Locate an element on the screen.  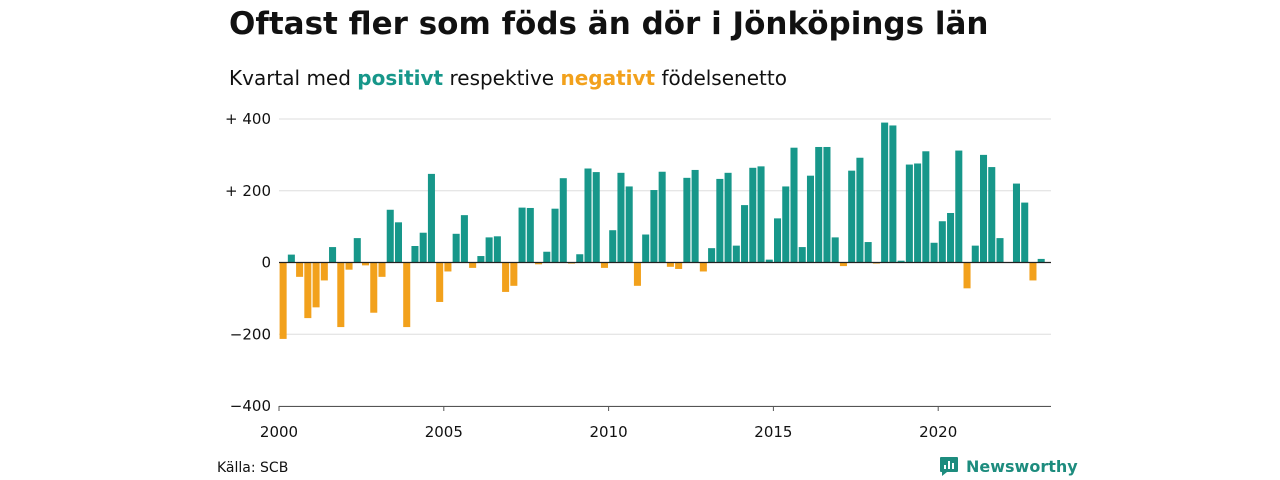
subtitle-middle: respektive is located at coordinates (502, 78).